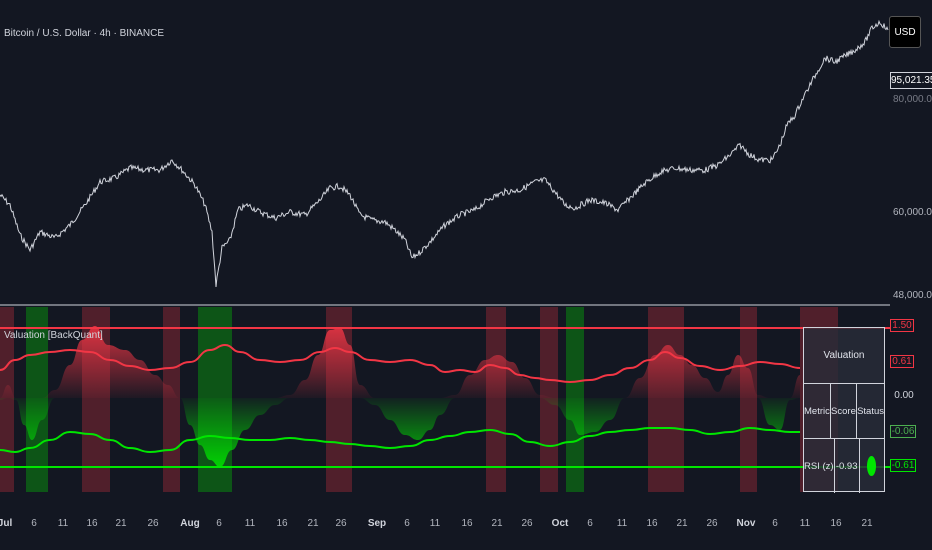 This screenshot has width=932, height=550. What do you see at coordinates (870, 411) in the screenshot?
I see `header-status: Status` at bounding box center [870, 411].